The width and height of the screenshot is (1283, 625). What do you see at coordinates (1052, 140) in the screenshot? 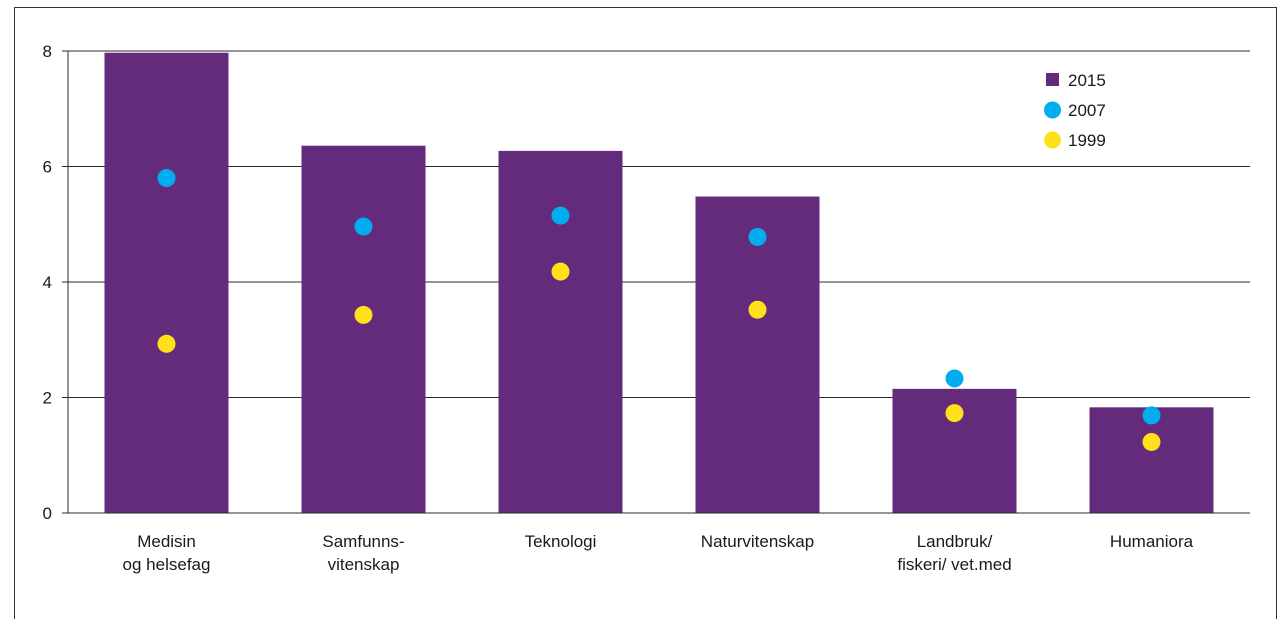
I see `legend-swatch-1999` at bounding box center [1052, 140].